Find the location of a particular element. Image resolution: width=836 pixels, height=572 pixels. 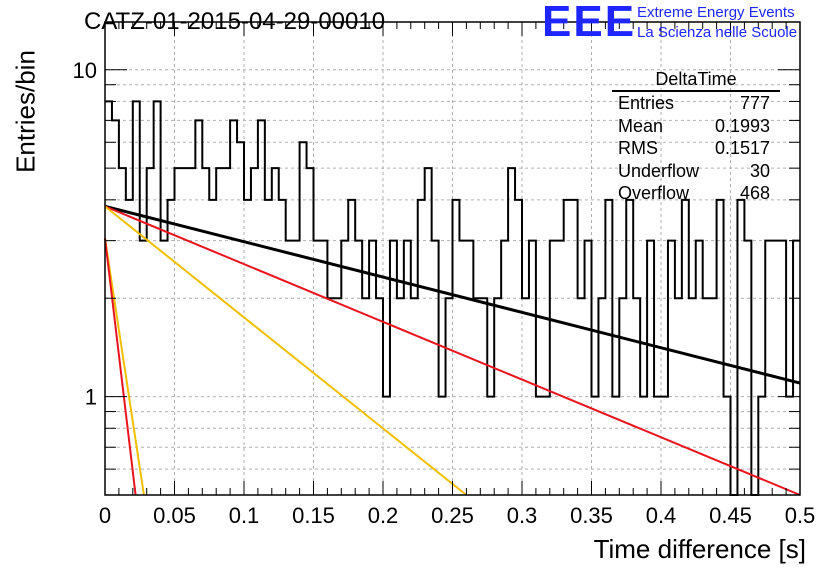

stats-value: 777 is located at coordinates (754, 103).